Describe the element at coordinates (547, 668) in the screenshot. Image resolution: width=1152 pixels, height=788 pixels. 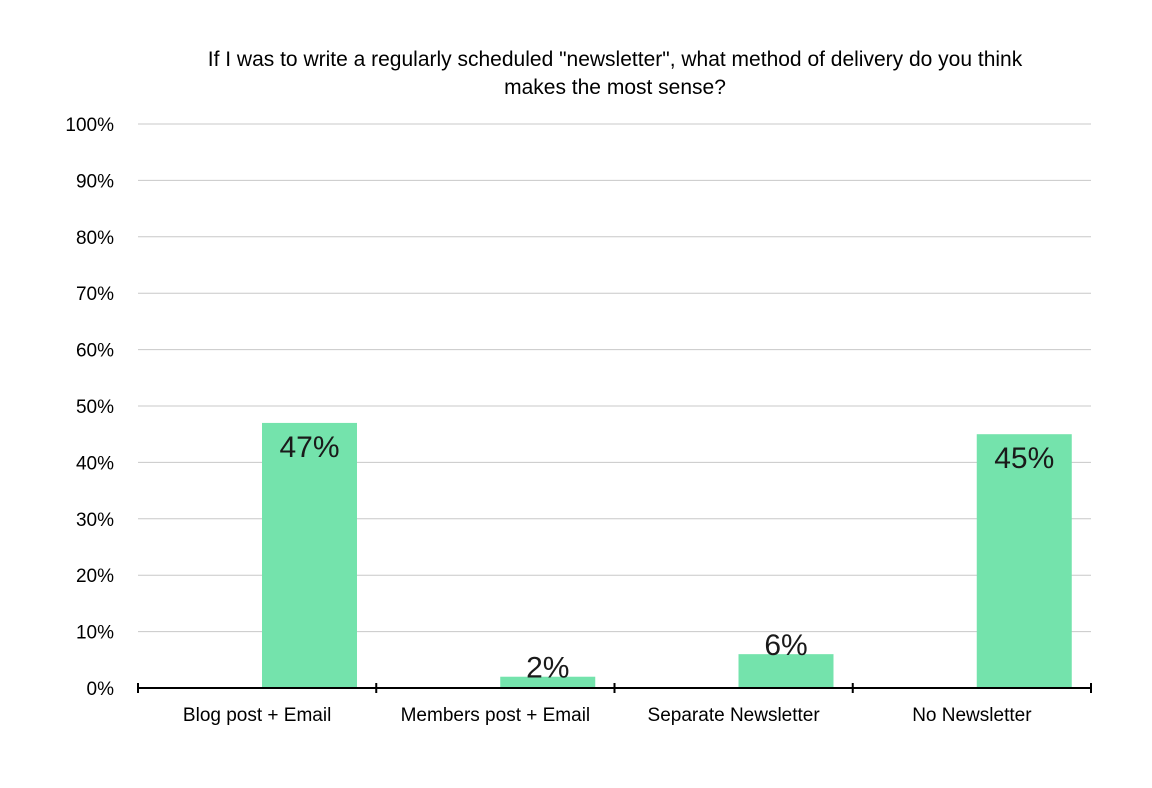
I see `data-label: 2%` at that location.